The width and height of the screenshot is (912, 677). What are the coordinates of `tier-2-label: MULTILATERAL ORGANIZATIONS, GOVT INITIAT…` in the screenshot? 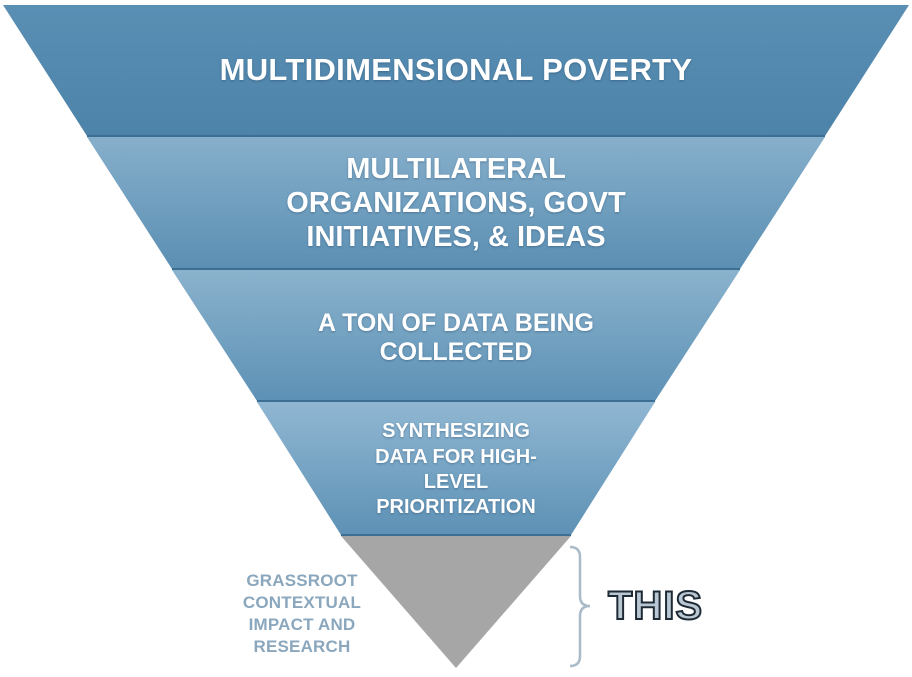 It's located at (456, 203).